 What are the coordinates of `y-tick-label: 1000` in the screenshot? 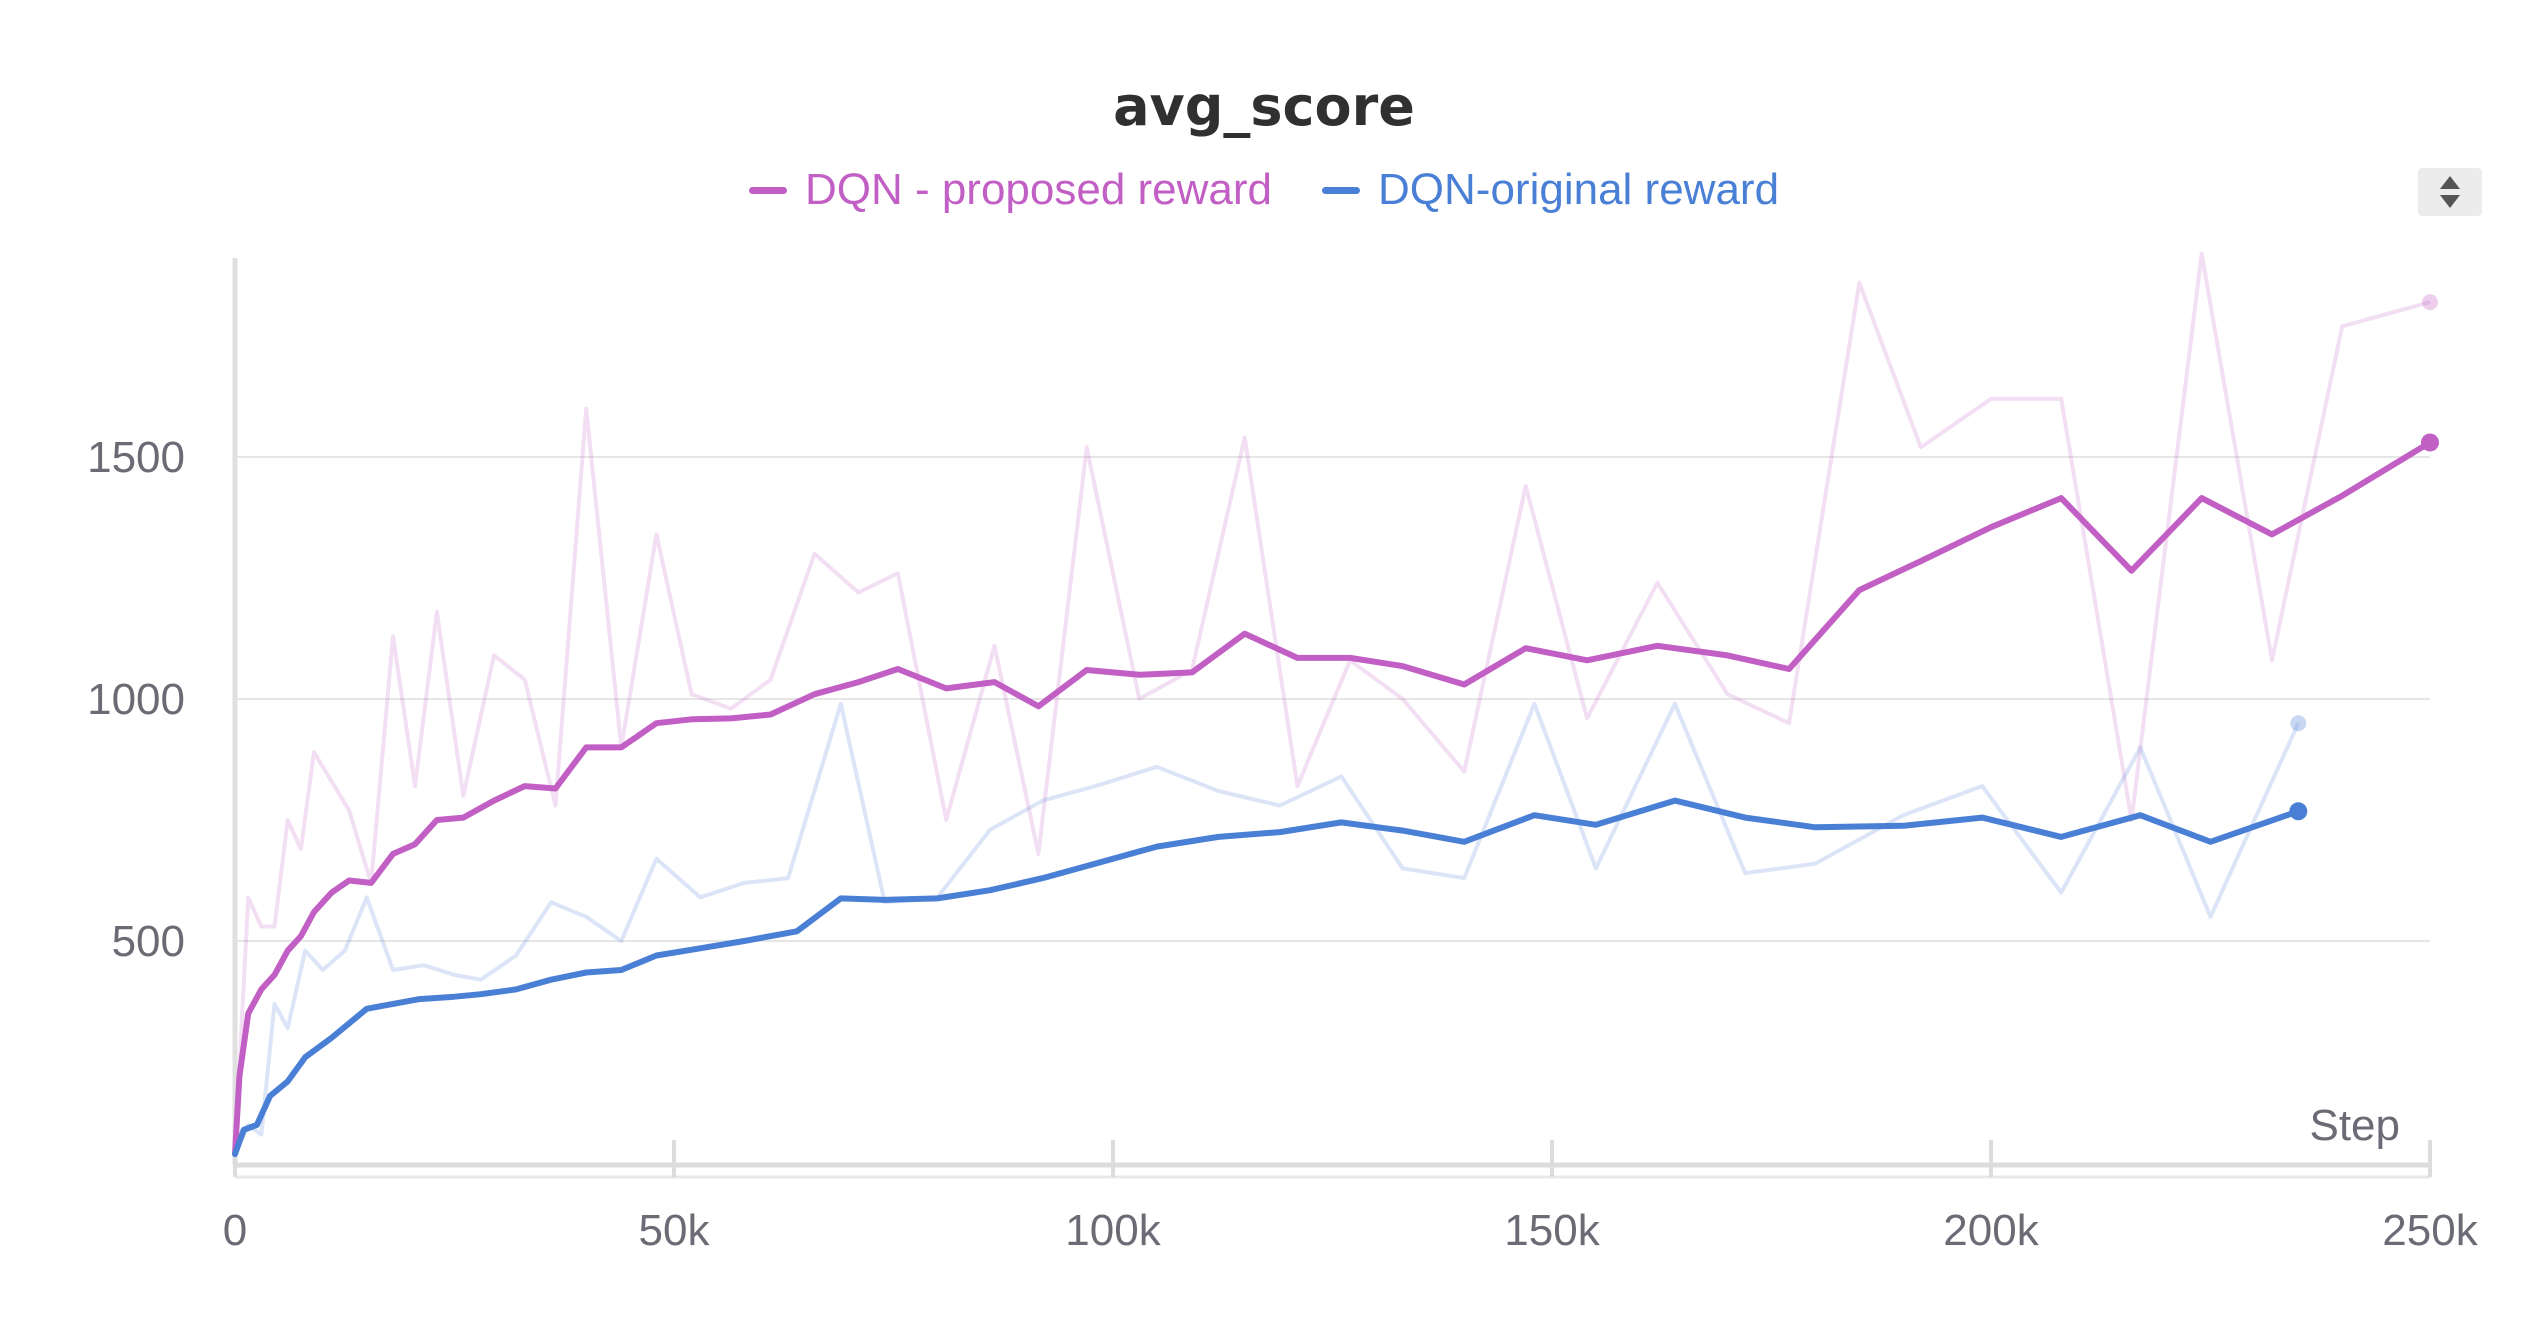 It's located at (136, 699).